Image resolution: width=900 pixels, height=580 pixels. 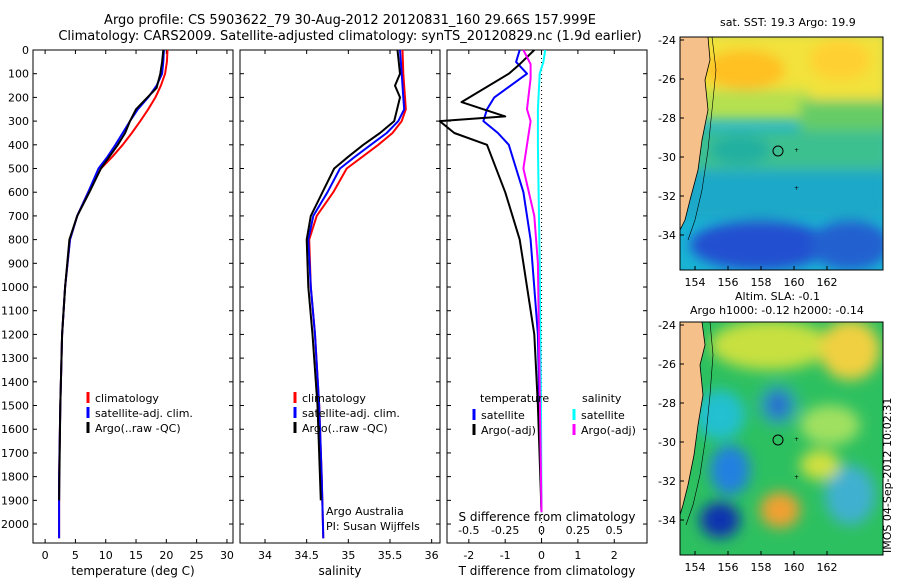 What do you see at coordinates (166, 555) in the screenshot?
I see `x-tick-label: 20` at bounding box center [166, 555].